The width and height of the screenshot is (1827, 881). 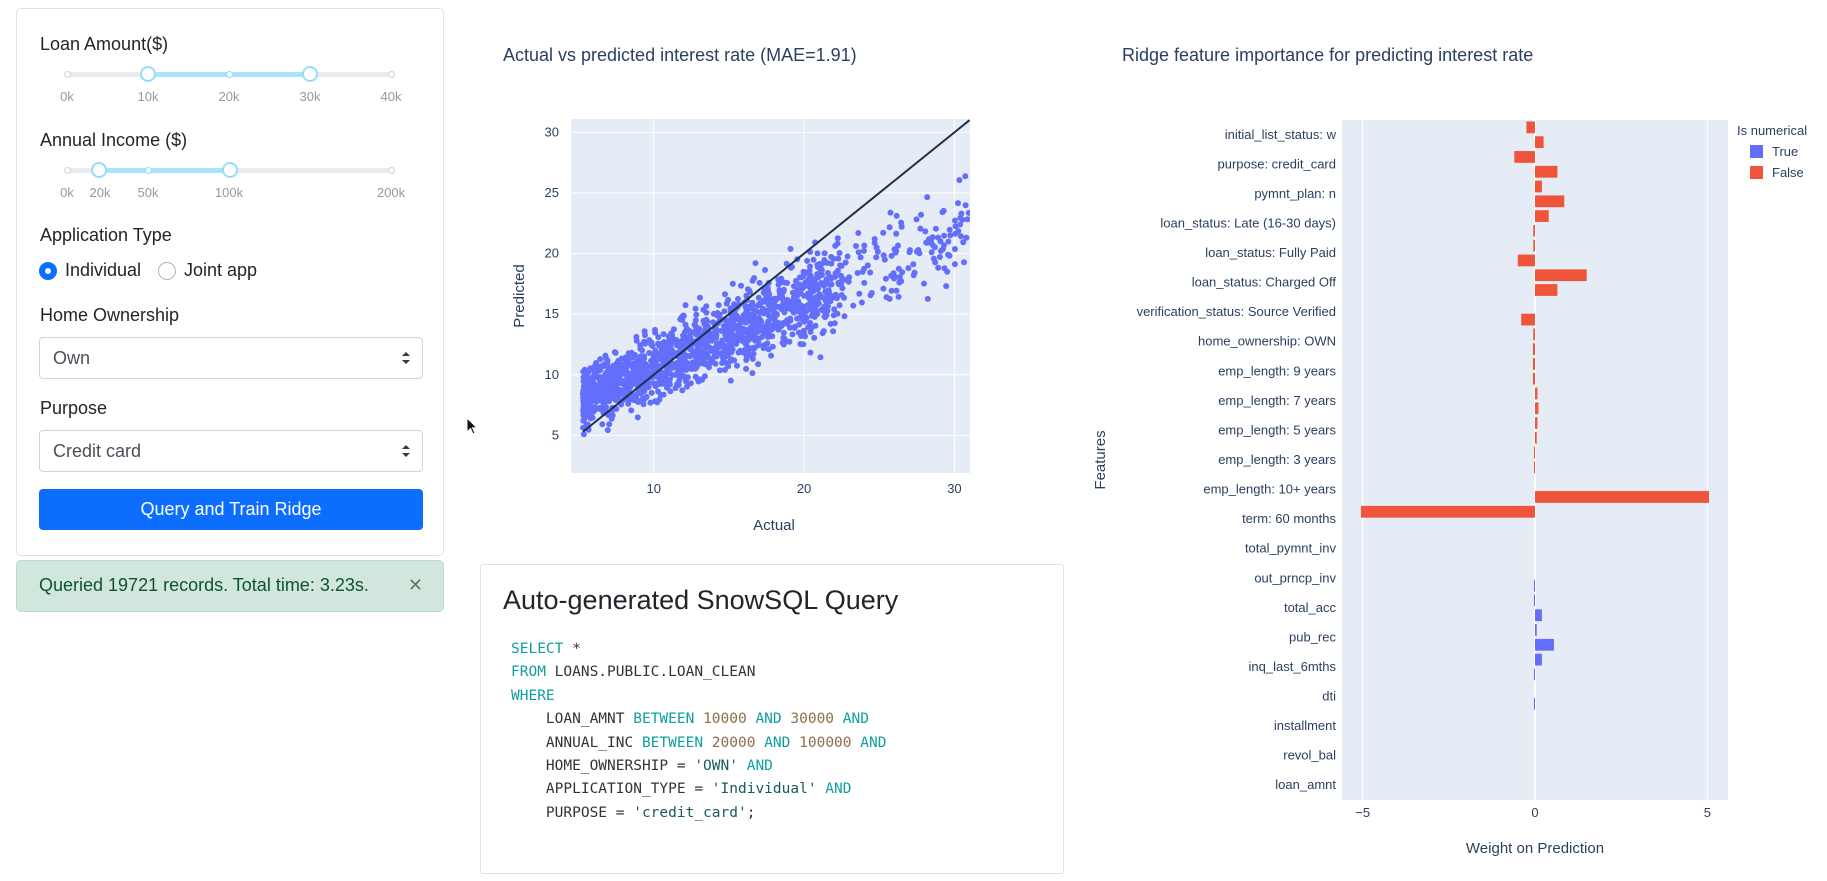 What do you see at coordinates (1785, 151) in the screenshot?
I see `legend-entry-true: True` at bounding box center [1785, 151].